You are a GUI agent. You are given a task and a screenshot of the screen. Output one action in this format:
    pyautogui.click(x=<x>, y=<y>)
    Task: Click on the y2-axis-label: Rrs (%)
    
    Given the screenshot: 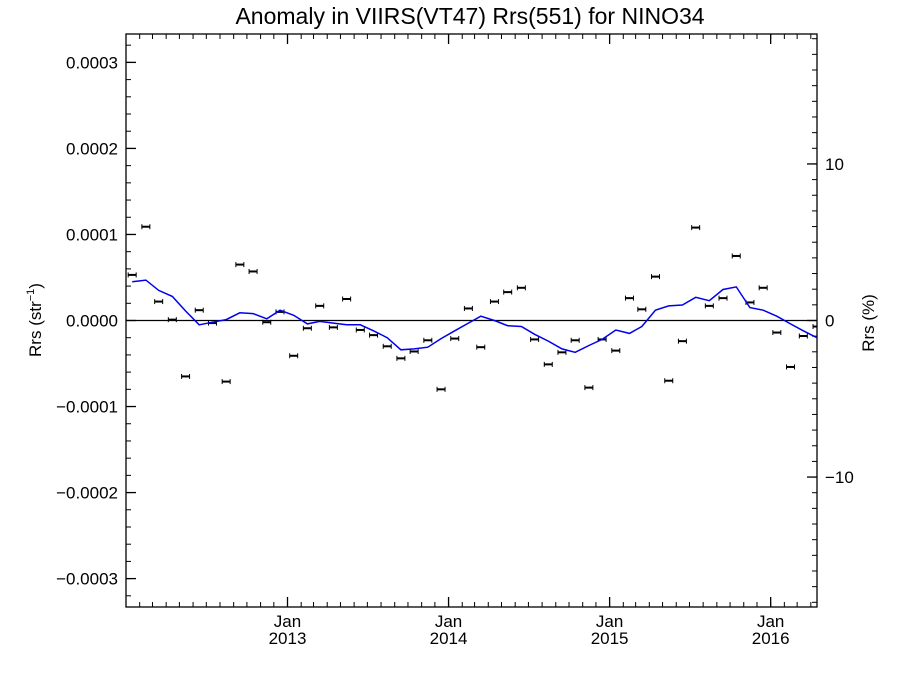 What is the action you would take?
    pyautogui.click(x=868, y=323)
    